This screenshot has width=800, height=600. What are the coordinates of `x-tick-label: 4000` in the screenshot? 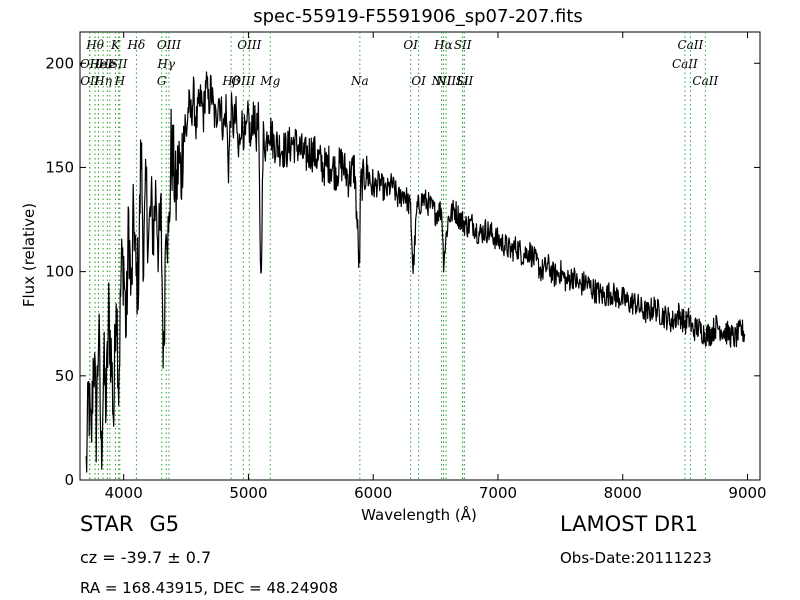 It's located at (124, 493).